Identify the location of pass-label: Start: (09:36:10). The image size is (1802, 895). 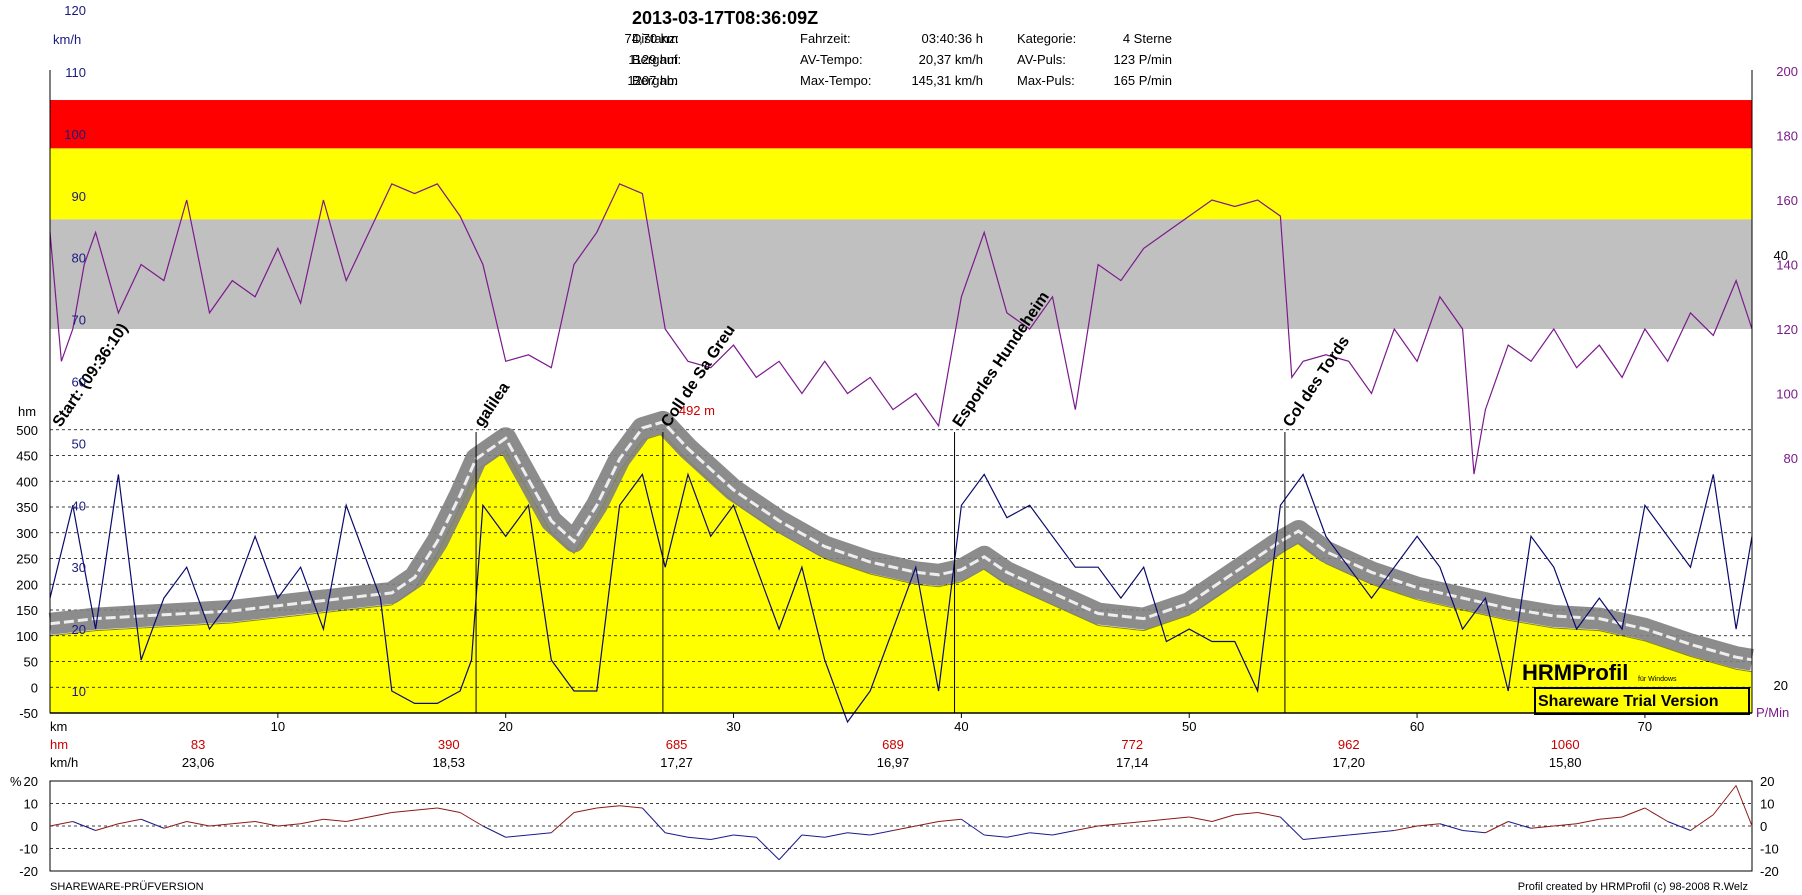
(91, 375).